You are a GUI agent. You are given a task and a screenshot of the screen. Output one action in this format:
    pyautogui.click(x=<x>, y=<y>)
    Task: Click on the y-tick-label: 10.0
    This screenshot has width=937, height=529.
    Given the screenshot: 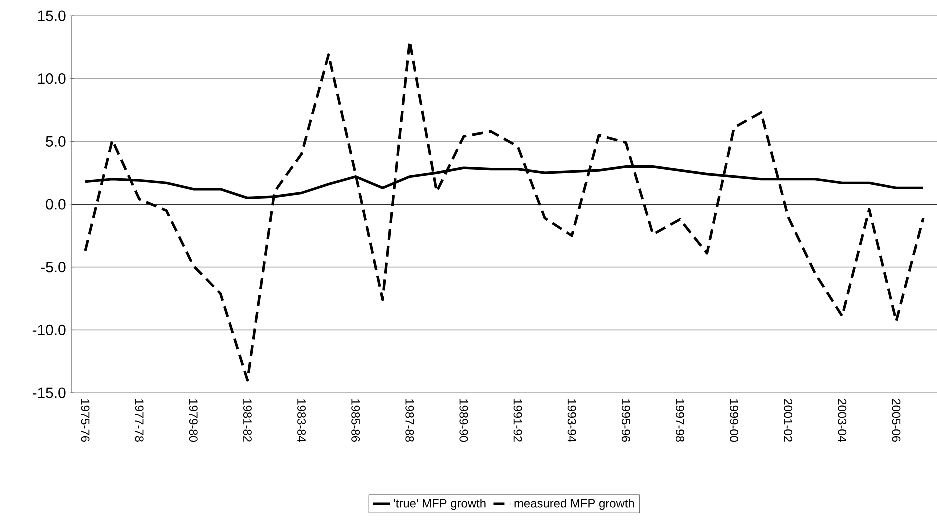 What is the action you would take?
    pyautogui.click(x=52, y=79)
    